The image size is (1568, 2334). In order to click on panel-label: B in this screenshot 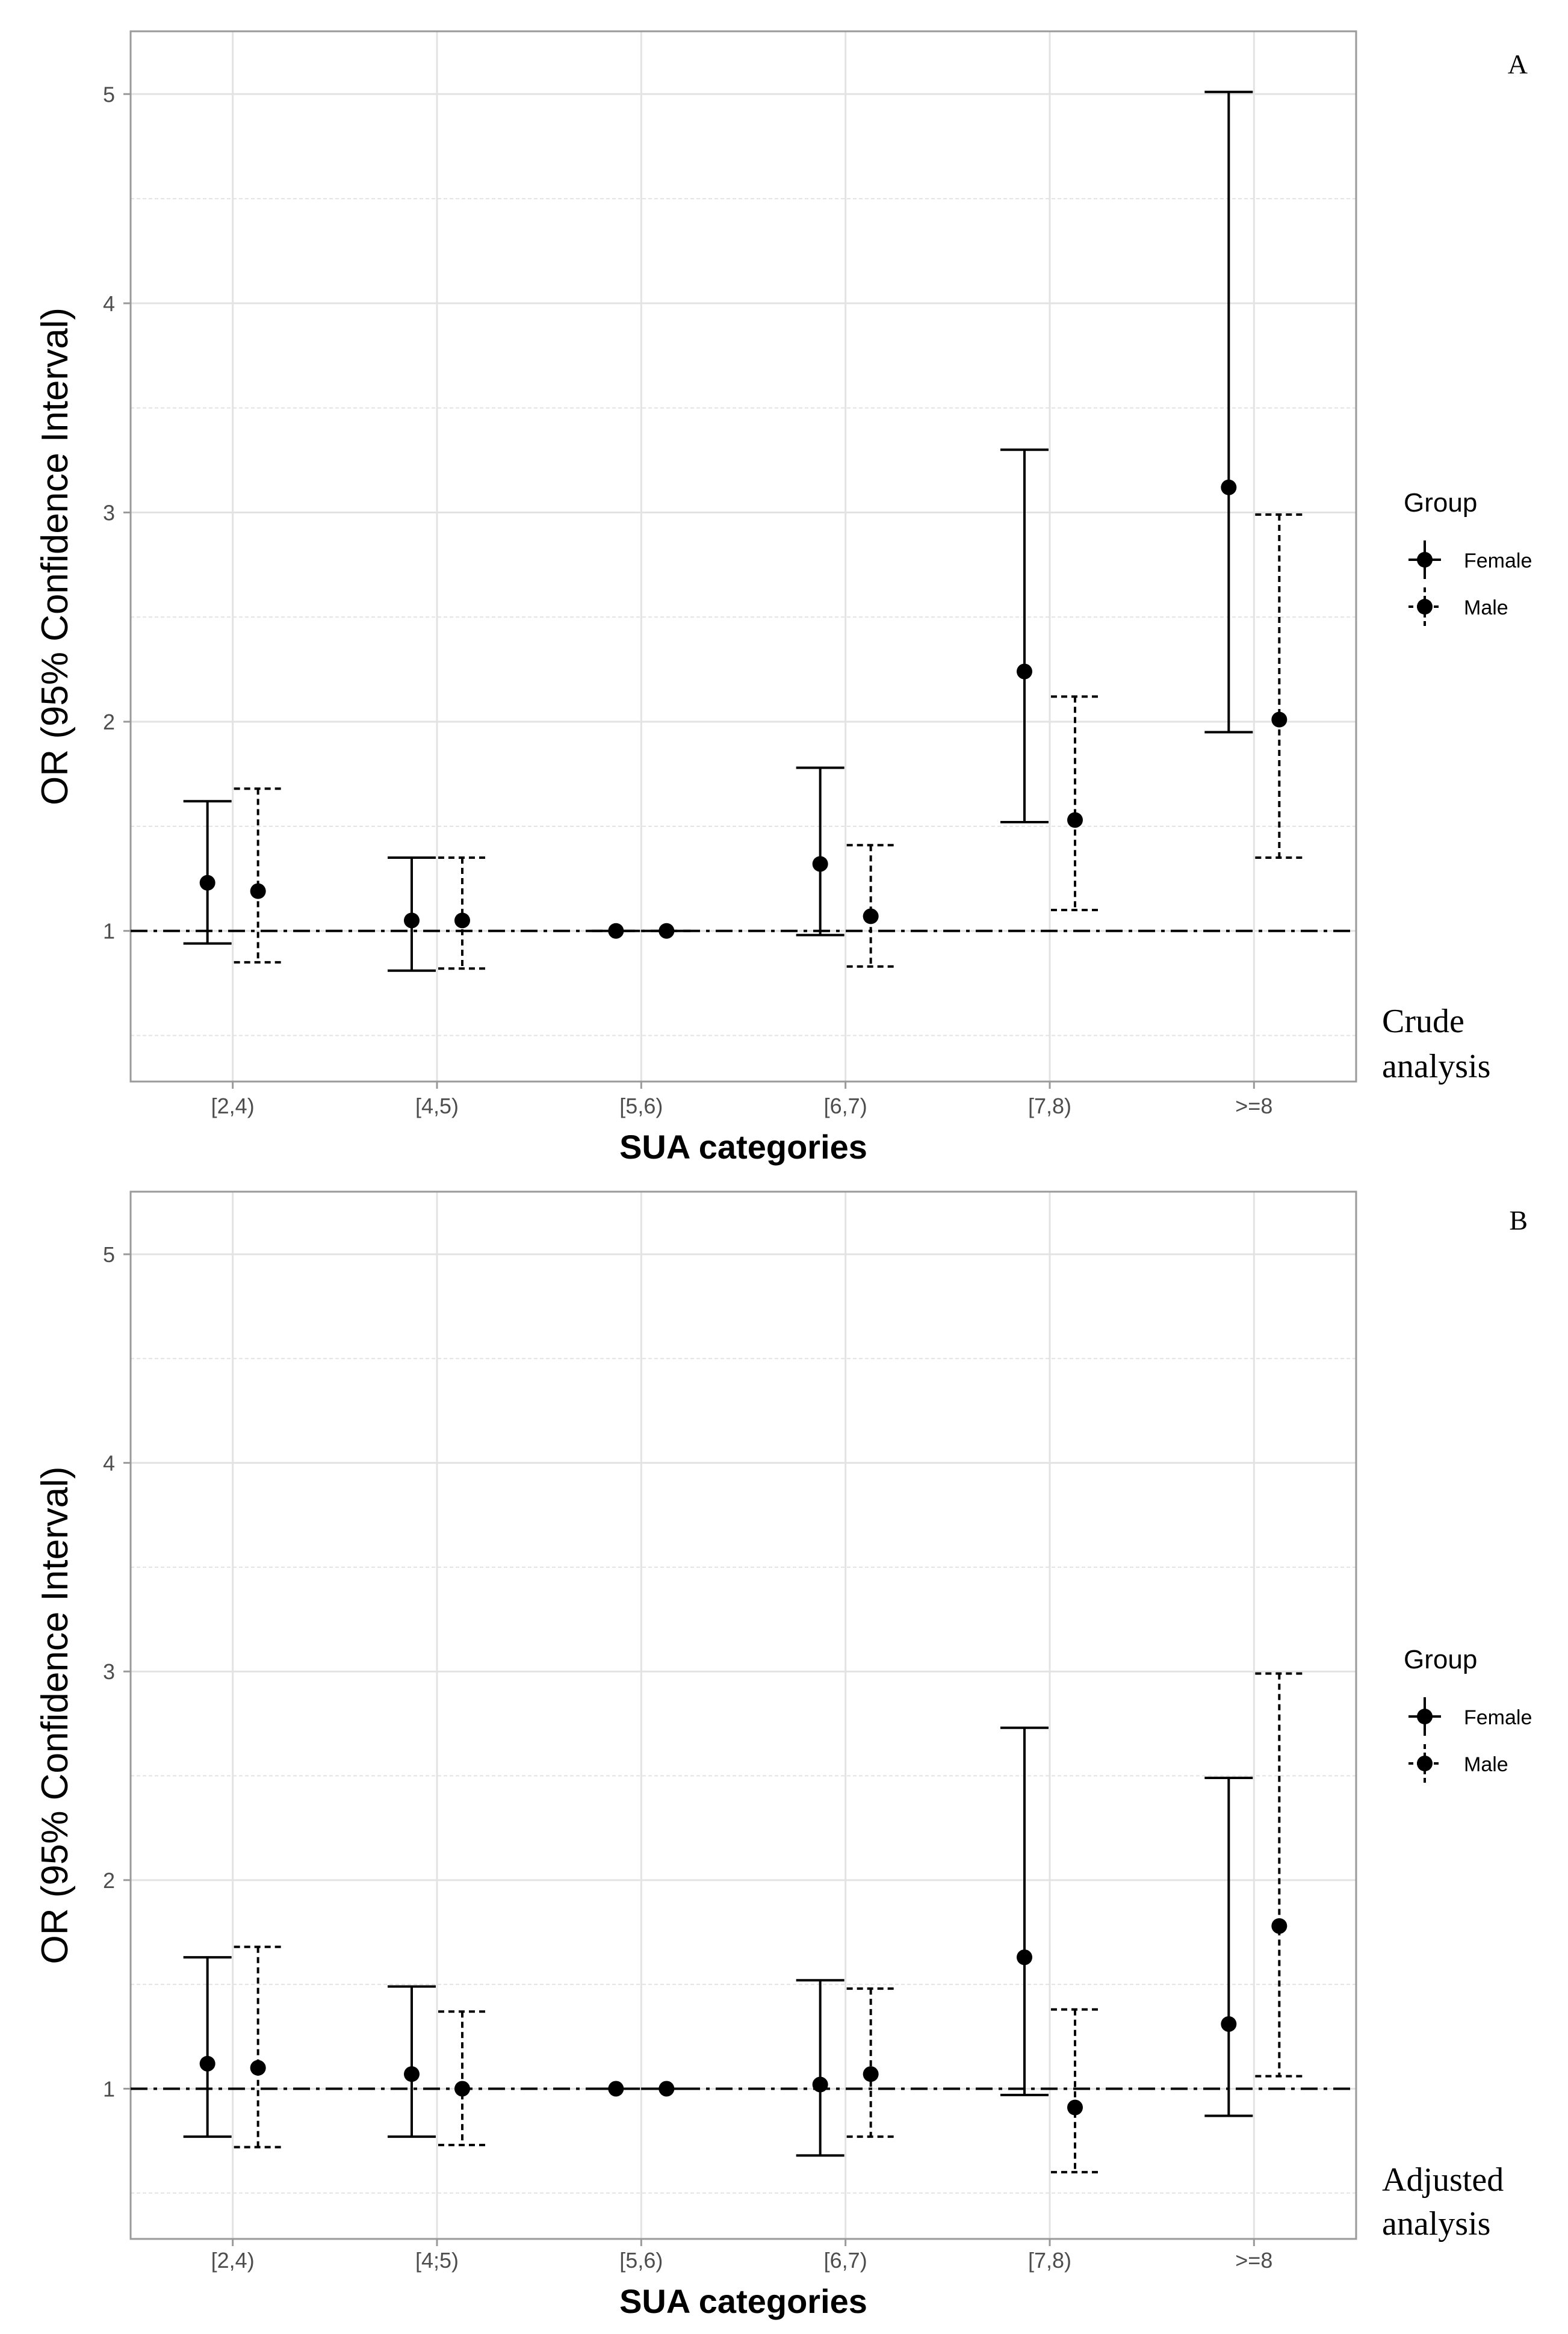, I will do `click(1518, 1220)`.